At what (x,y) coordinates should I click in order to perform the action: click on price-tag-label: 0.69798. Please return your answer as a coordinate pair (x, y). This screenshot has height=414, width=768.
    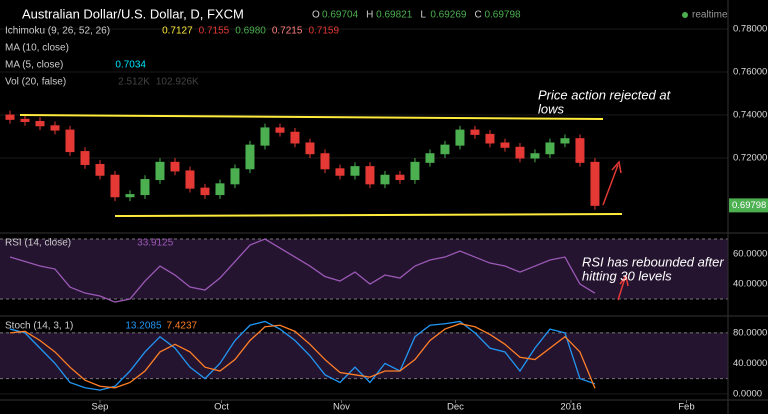
    Looking at the image, I should click on (749, 205).